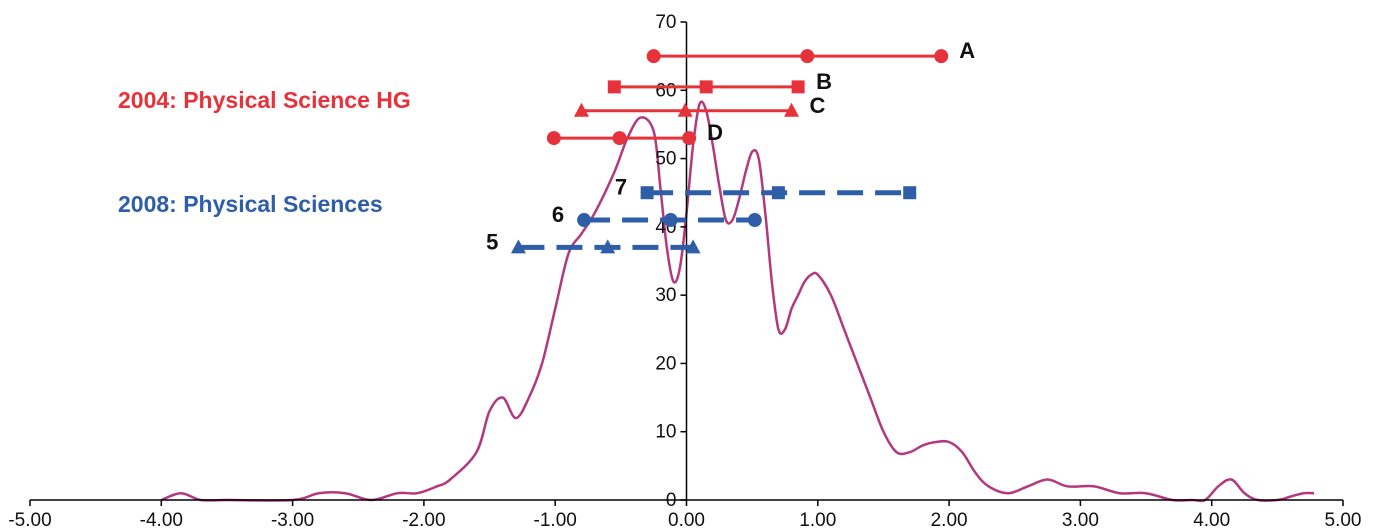 This screenshot has width=1373, height=532. Describe the element at coordinates (161, 520) in the screenshot. I see `x-tick-label: -4.00` at that location.